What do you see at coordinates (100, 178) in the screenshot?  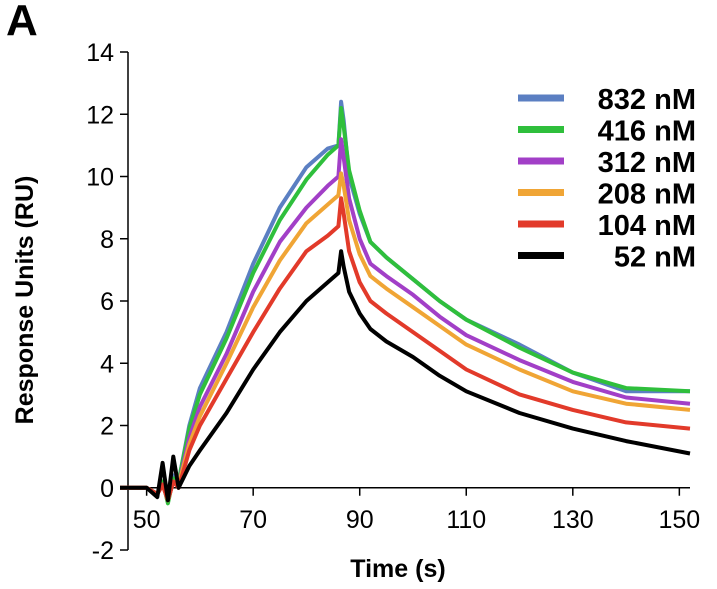 I see `y-tick-label: 10` at bounding box center [100, 178].